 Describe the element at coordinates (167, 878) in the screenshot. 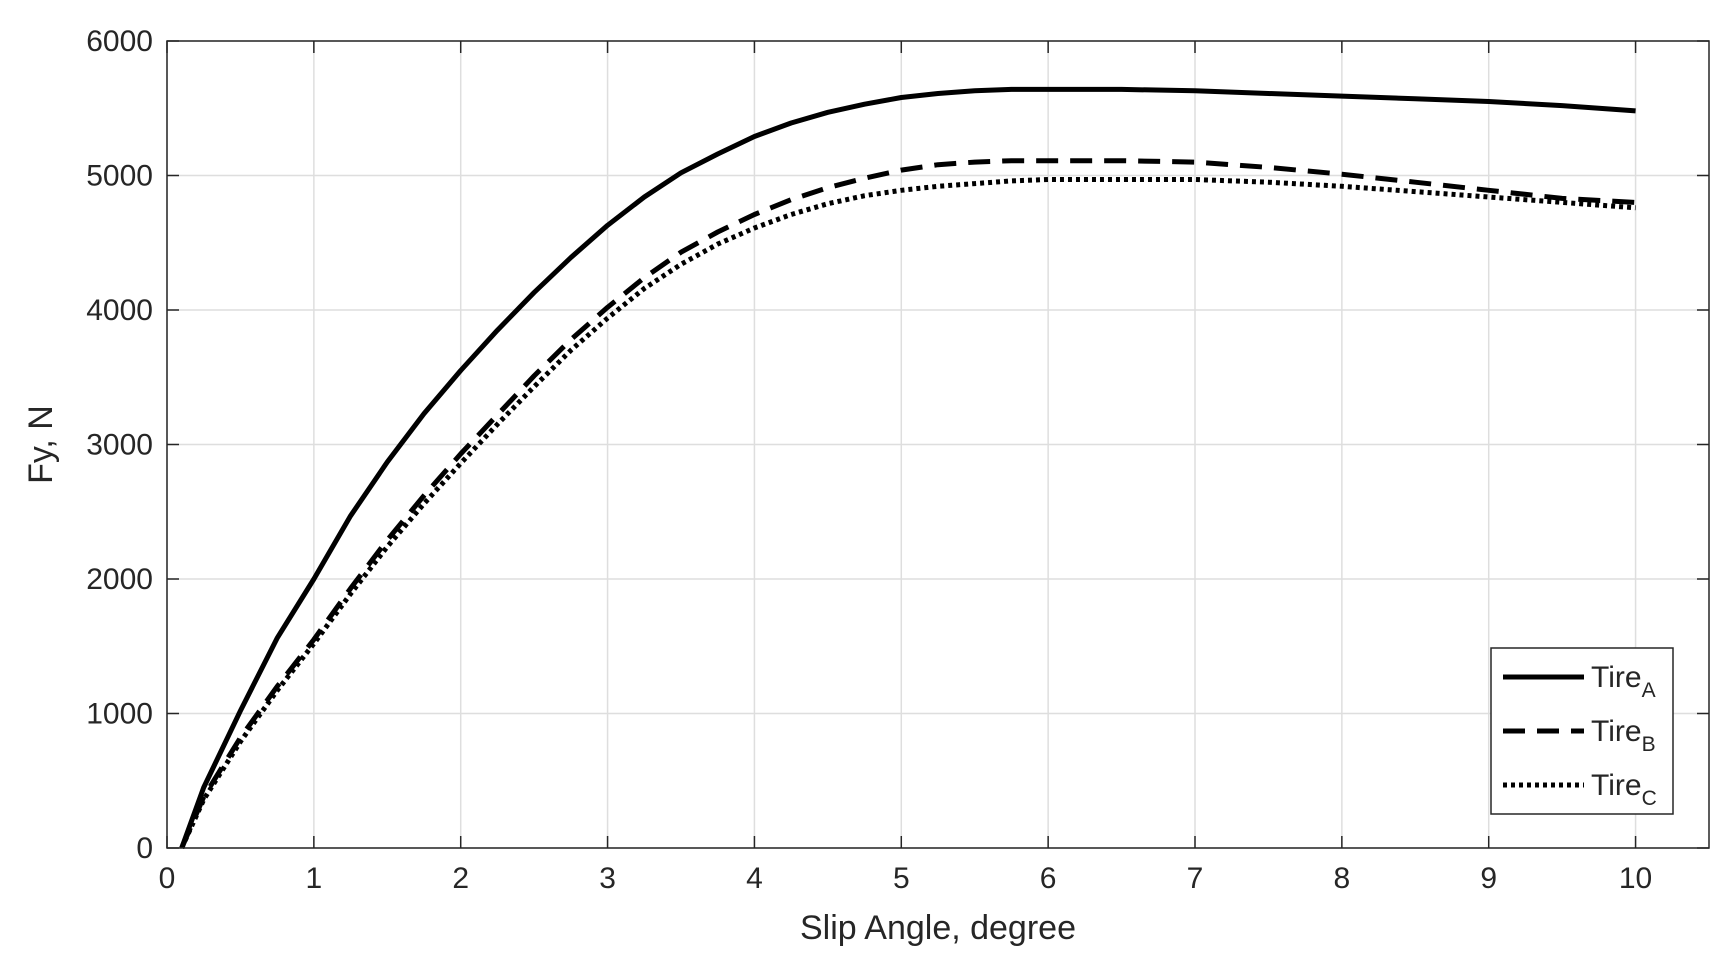

I see `x-tick-label: 0` at that location.